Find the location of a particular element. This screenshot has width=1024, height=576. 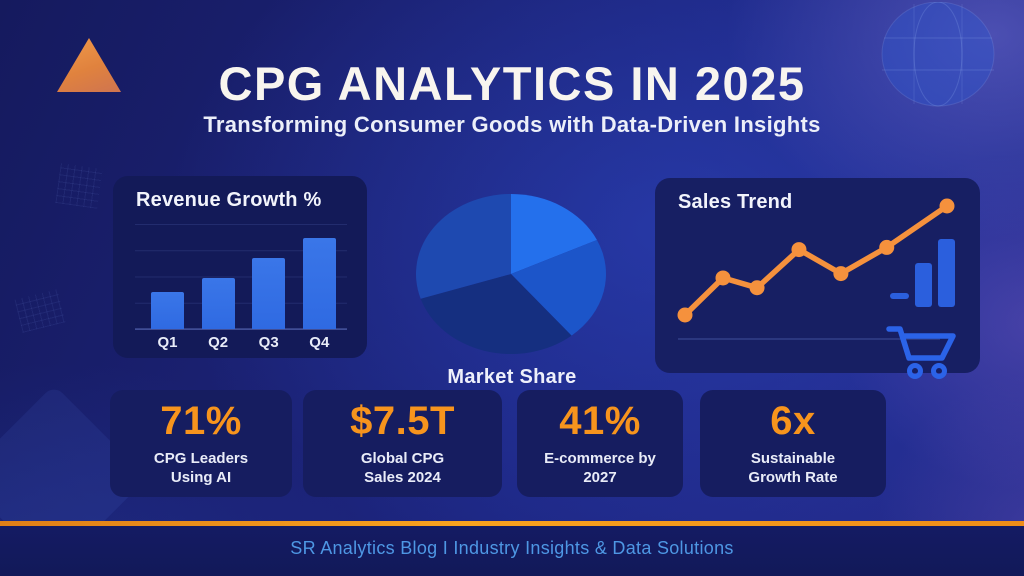

stat-card-ai-adoption: 71% CPG Leaders Using AI is located at coordinates (201, 443).